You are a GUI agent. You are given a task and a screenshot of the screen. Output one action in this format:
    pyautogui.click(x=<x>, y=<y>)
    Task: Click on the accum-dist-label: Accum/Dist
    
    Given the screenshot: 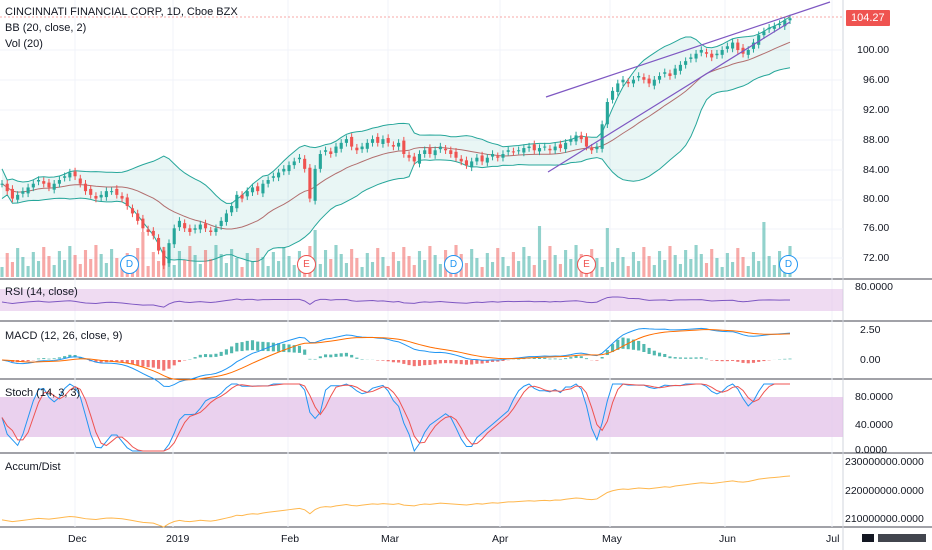 What is the action you would take?
    pyautogui.click(x=33, y=467)
    